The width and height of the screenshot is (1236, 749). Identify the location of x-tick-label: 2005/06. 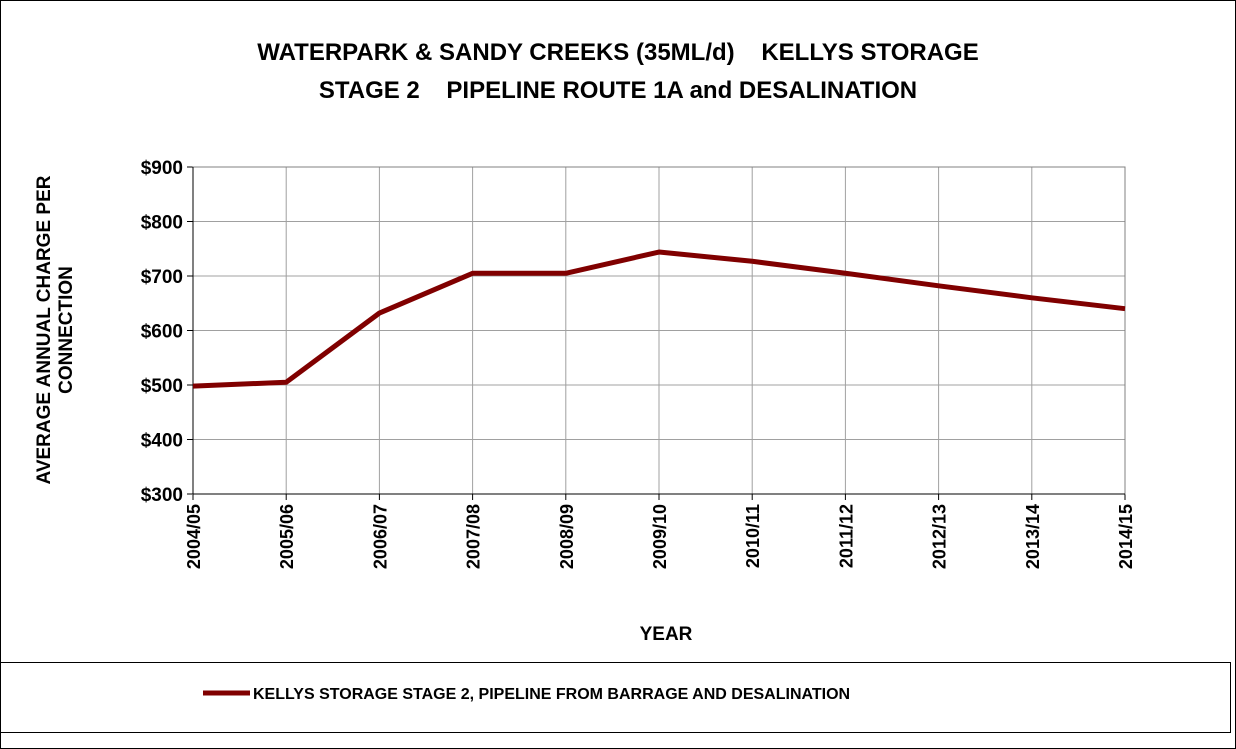
(287, 536).